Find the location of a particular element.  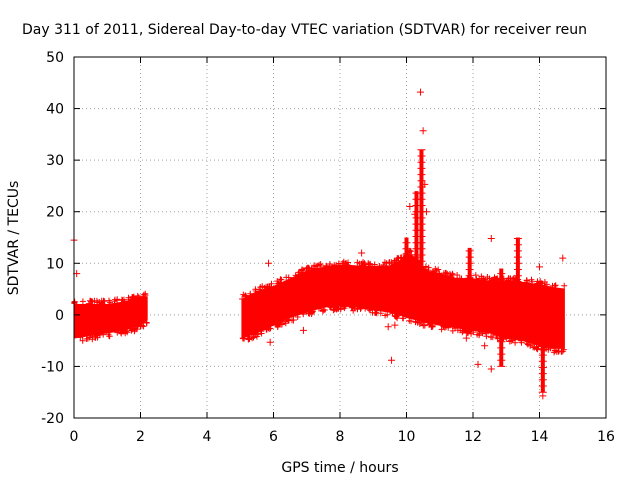

x-tick-label: 6 is located at coordinates (273, 437).